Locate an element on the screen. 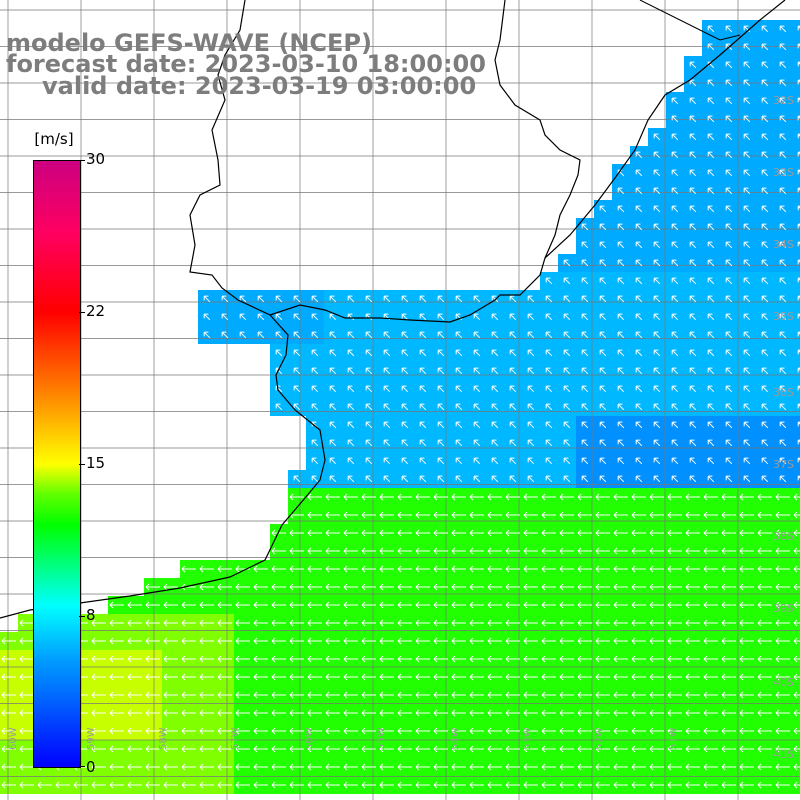 Image resolution: width=800 pixels, height=800 pixels. colorbar-tick-0: 0 is located at coordinates (91, 767).